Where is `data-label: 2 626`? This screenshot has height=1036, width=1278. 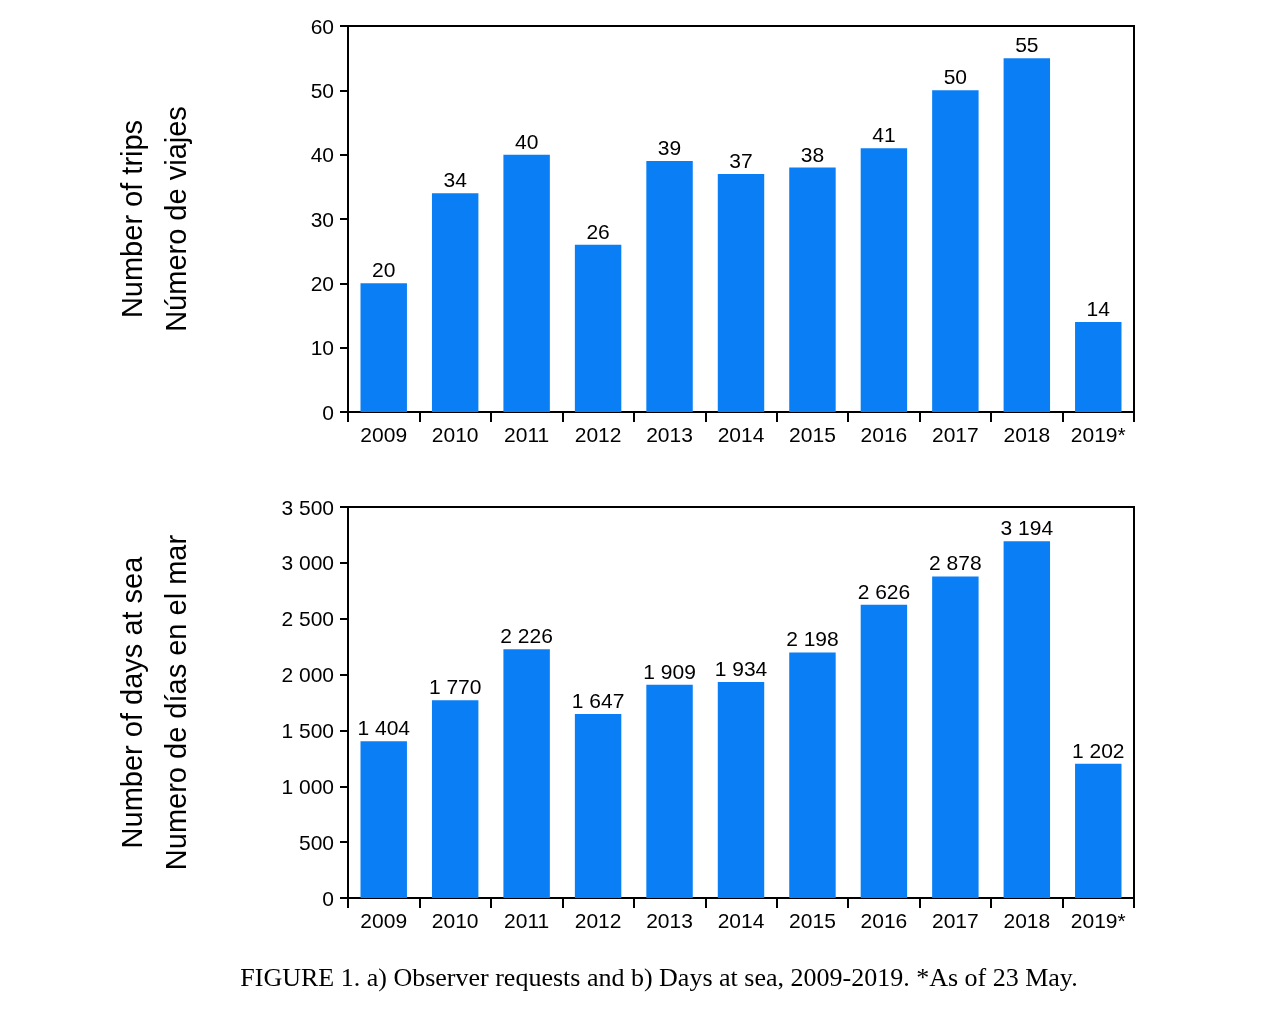
data-label: 2 626 is located at coordinates (884, 591).